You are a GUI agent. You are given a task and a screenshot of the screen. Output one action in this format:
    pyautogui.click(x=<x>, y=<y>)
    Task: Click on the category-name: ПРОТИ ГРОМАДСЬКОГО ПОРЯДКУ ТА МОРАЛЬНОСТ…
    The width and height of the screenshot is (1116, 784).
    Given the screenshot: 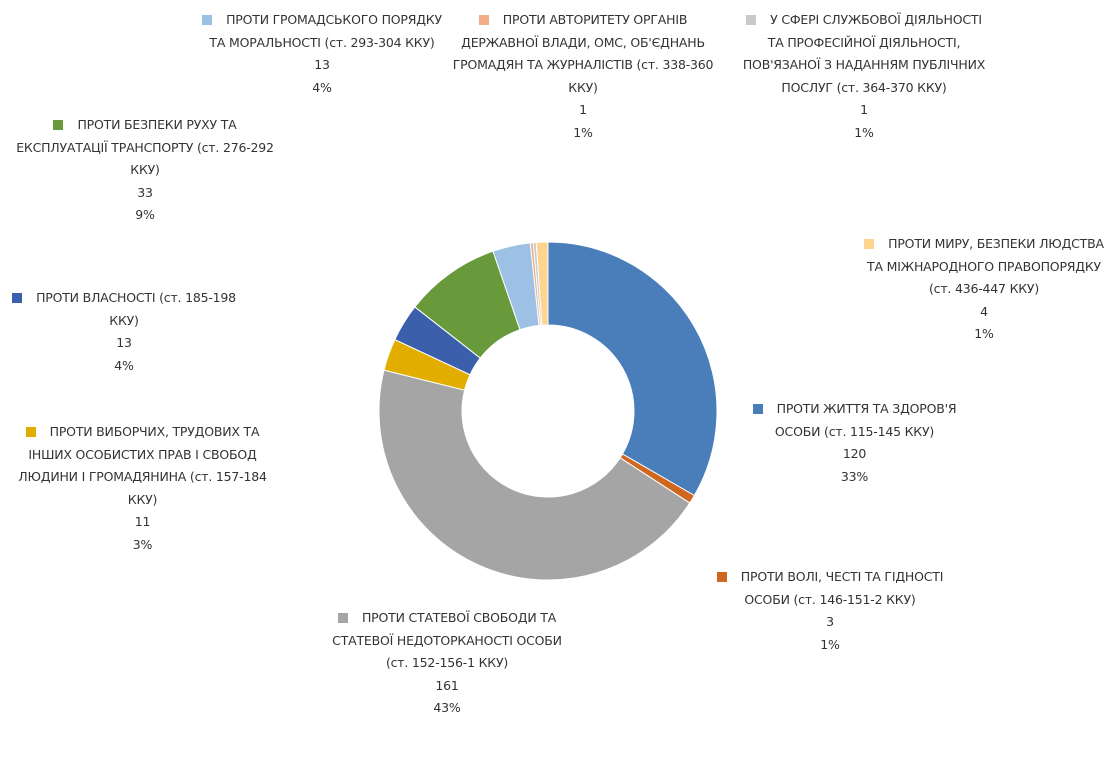 What is the action you would take?
    pyautogui.click(x=325, y=31)
    